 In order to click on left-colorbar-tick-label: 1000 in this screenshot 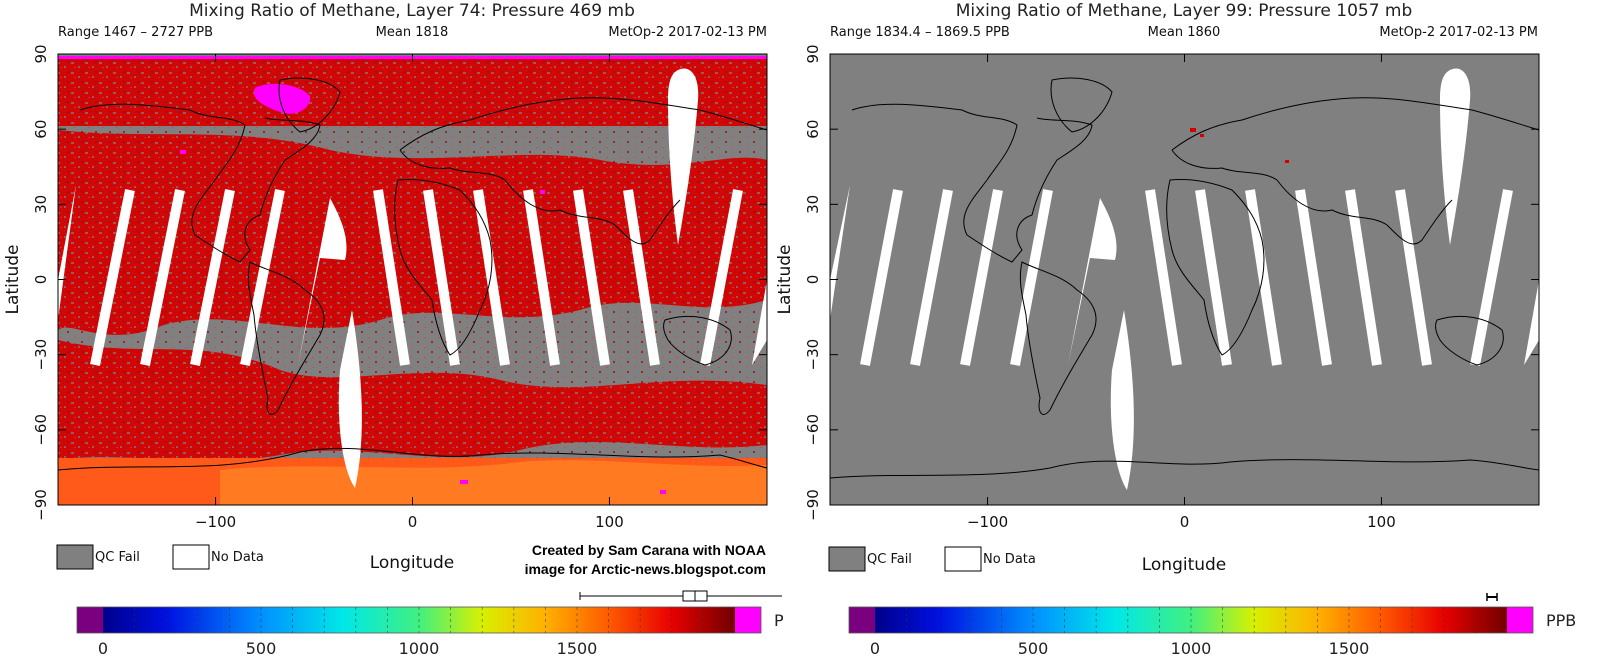, I will do `click(419, 648)`.